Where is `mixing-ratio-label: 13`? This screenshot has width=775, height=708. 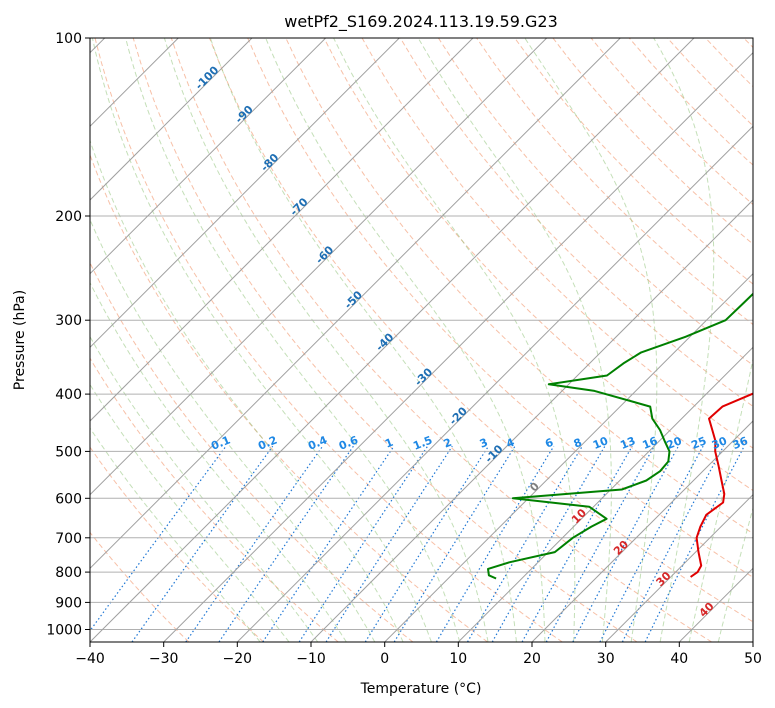 mixing-ratio-label: 13 is located at coordinates (627, 443).